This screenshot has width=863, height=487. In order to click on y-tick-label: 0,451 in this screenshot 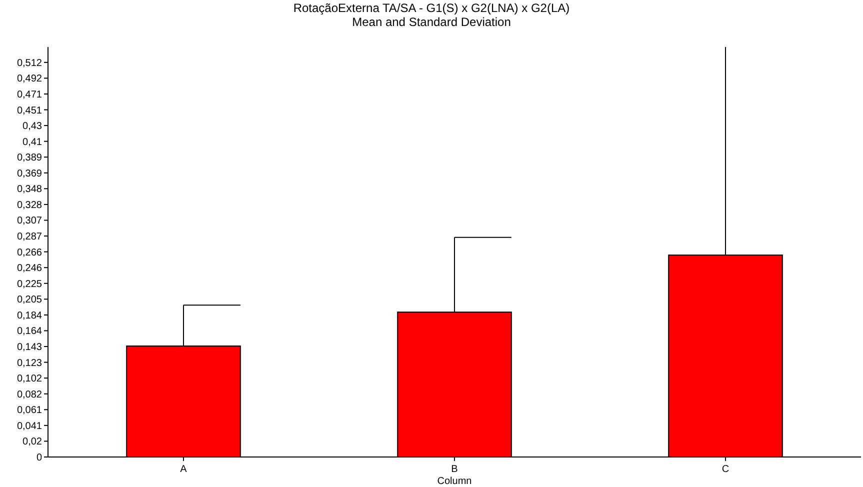, I will do `click(29, 110)`.